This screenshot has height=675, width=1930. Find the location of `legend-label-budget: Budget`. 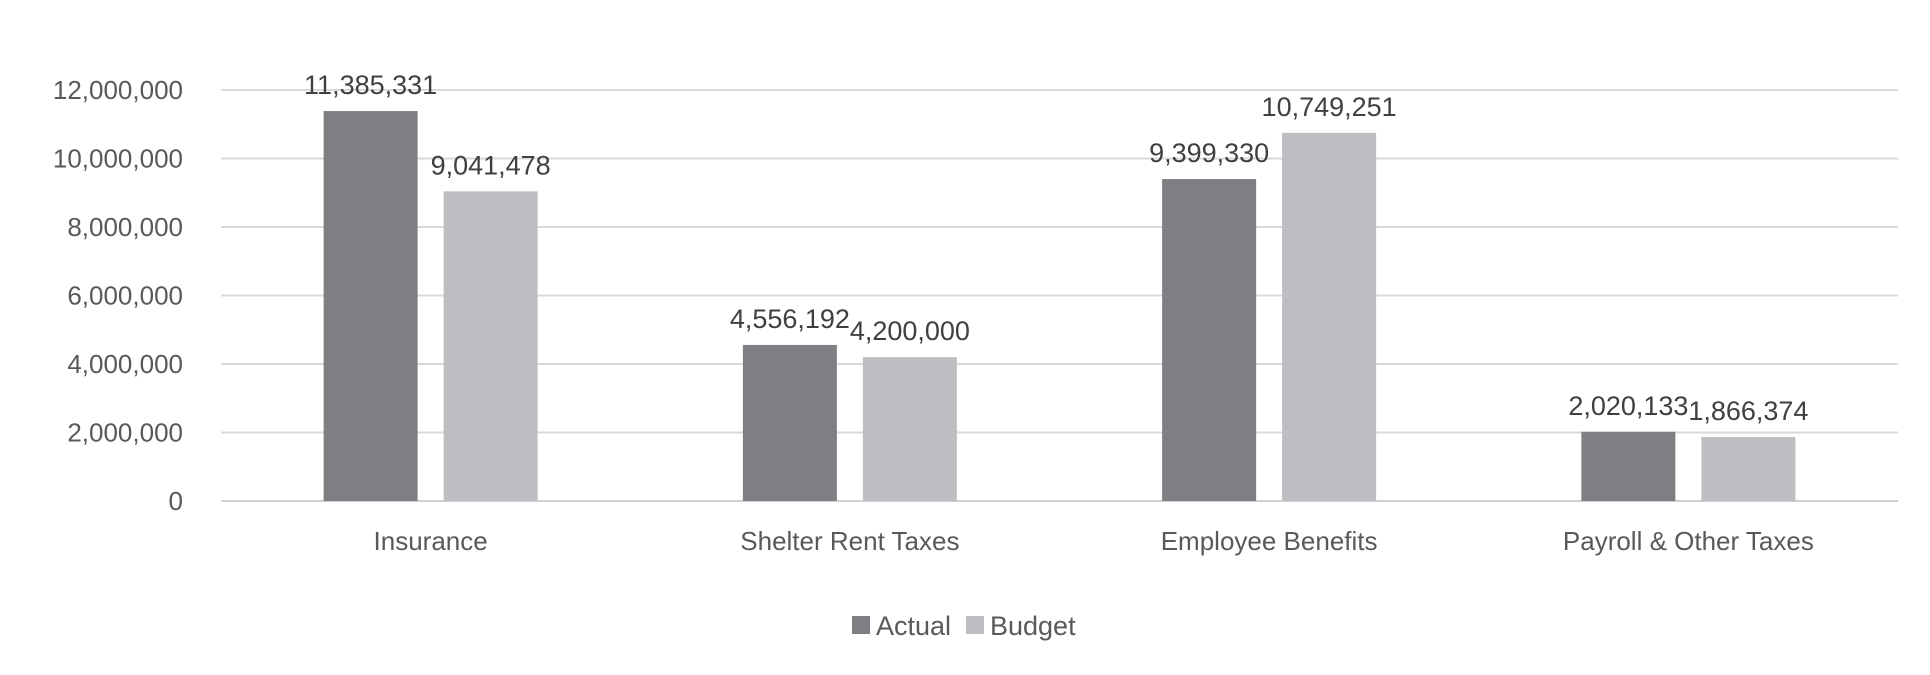

legend-label-budget: Budget is located at coordinates (1033, 626).